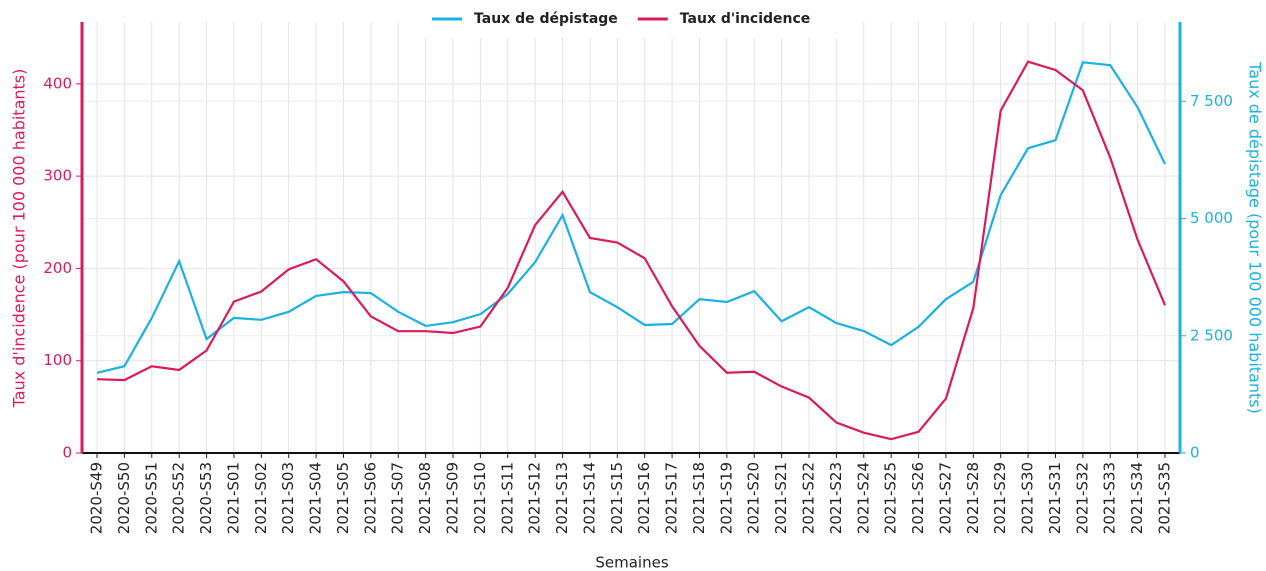  What do you see at coordinates (973, 498) in the screenshot?
I see `x-tick-label: 2021-S28` at bounding box center [973, 498].